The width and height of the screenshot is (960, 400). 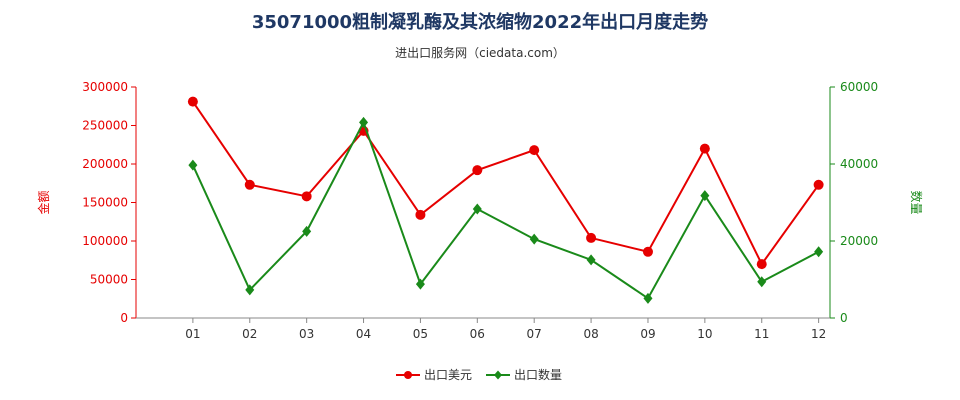 I want to click on left-tick-label: 300000, so click(x=105, y=87).